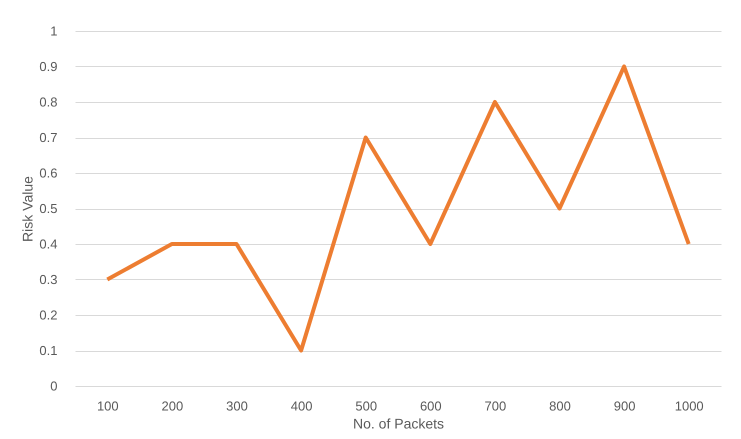  Describe the element at coordinates (48, 102) in the screenshot. I see `y-tick-label: 0.8` at that location.